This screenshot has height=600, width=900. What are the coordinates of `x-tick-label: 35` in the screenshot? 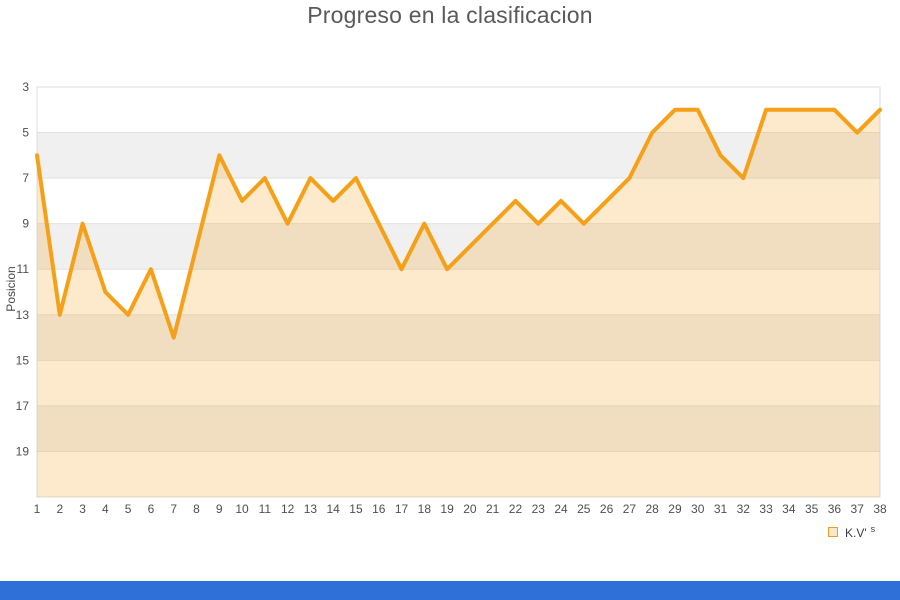 It's located at (812, 509).